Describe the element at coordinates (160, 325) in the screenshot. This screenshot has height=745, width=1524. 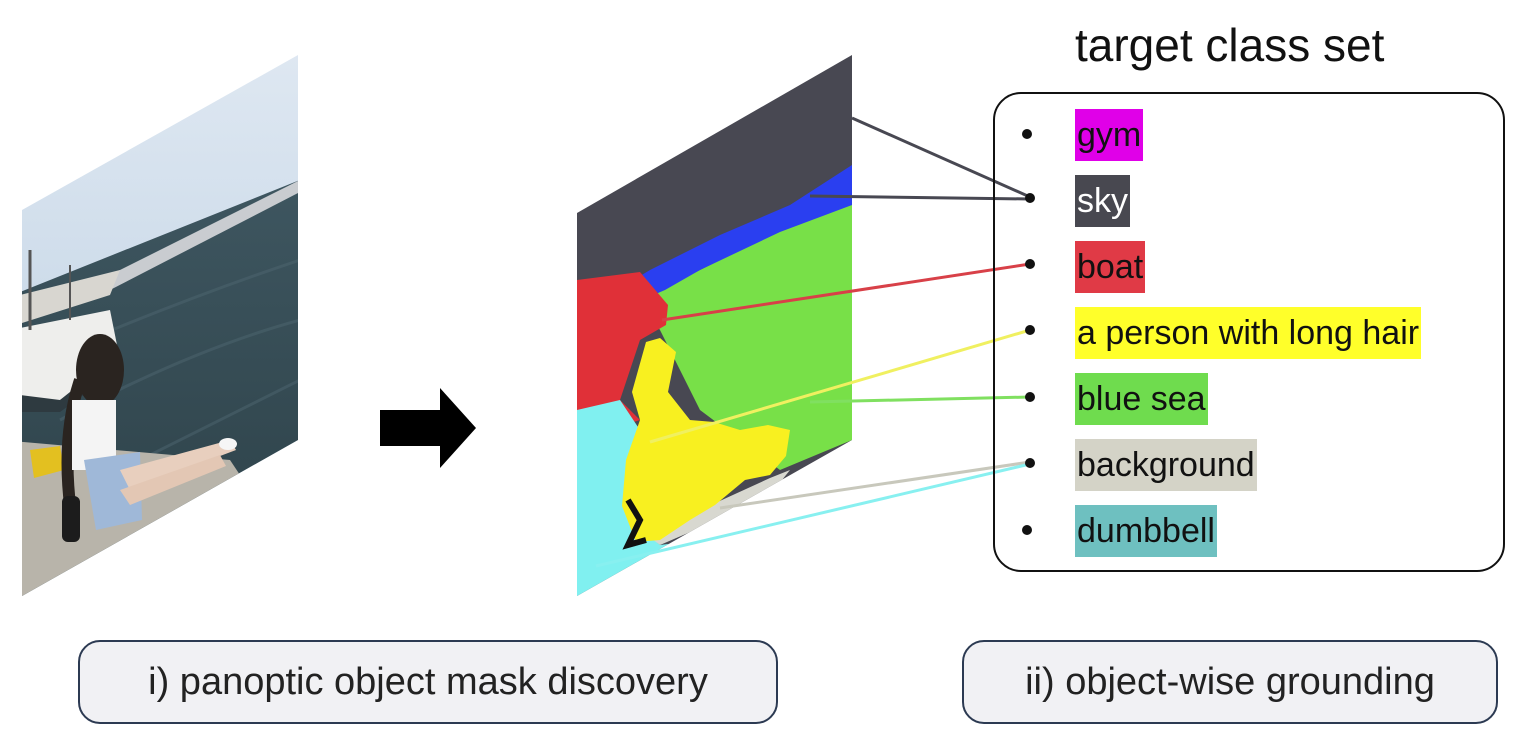
I see `input-photo` at that location.